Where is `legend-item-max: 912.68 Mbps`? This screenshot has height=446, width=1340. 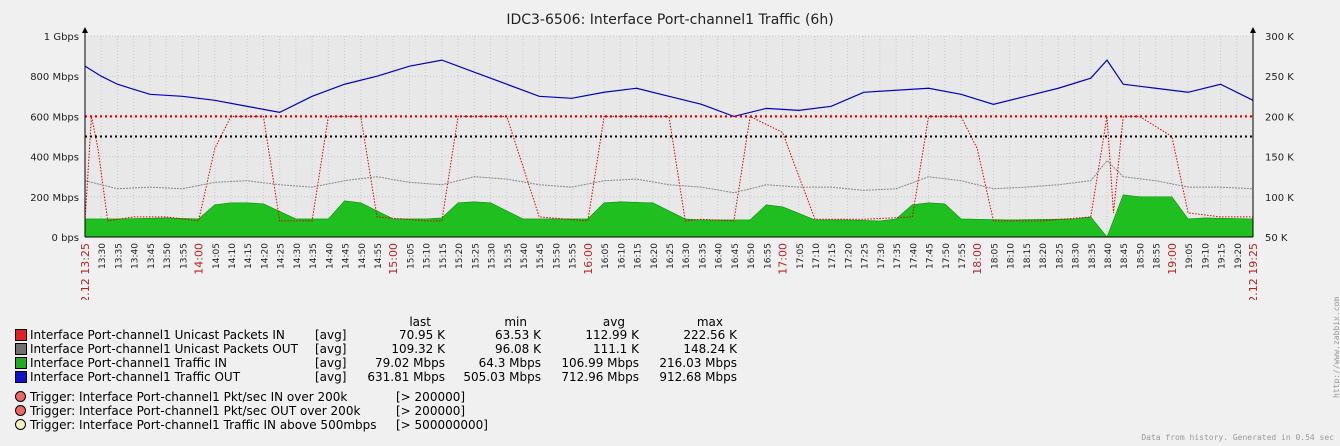
legend-item-max: 912.68 Mbps is located at coordinates (698, 377).